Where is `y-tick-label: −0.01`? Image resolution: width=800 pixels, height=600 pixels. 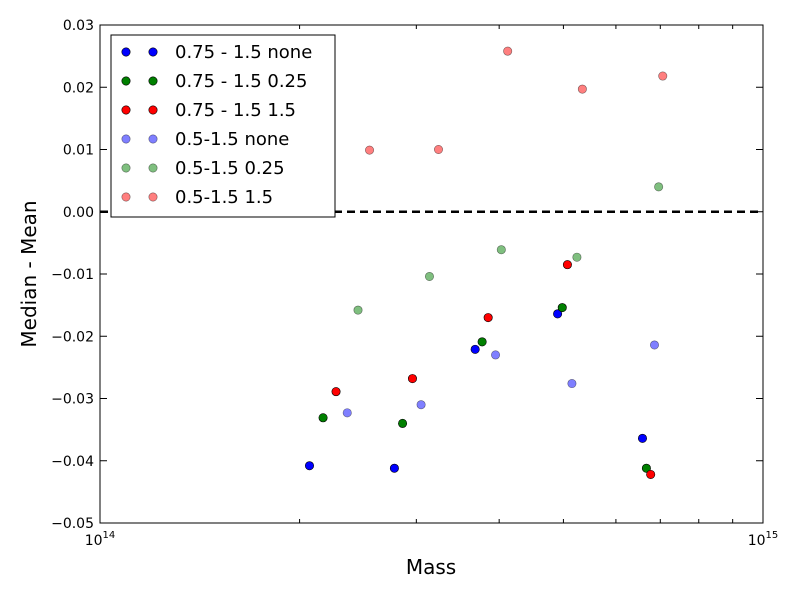
y-tick-label: −0.01 is located at coordinates (72, 275).